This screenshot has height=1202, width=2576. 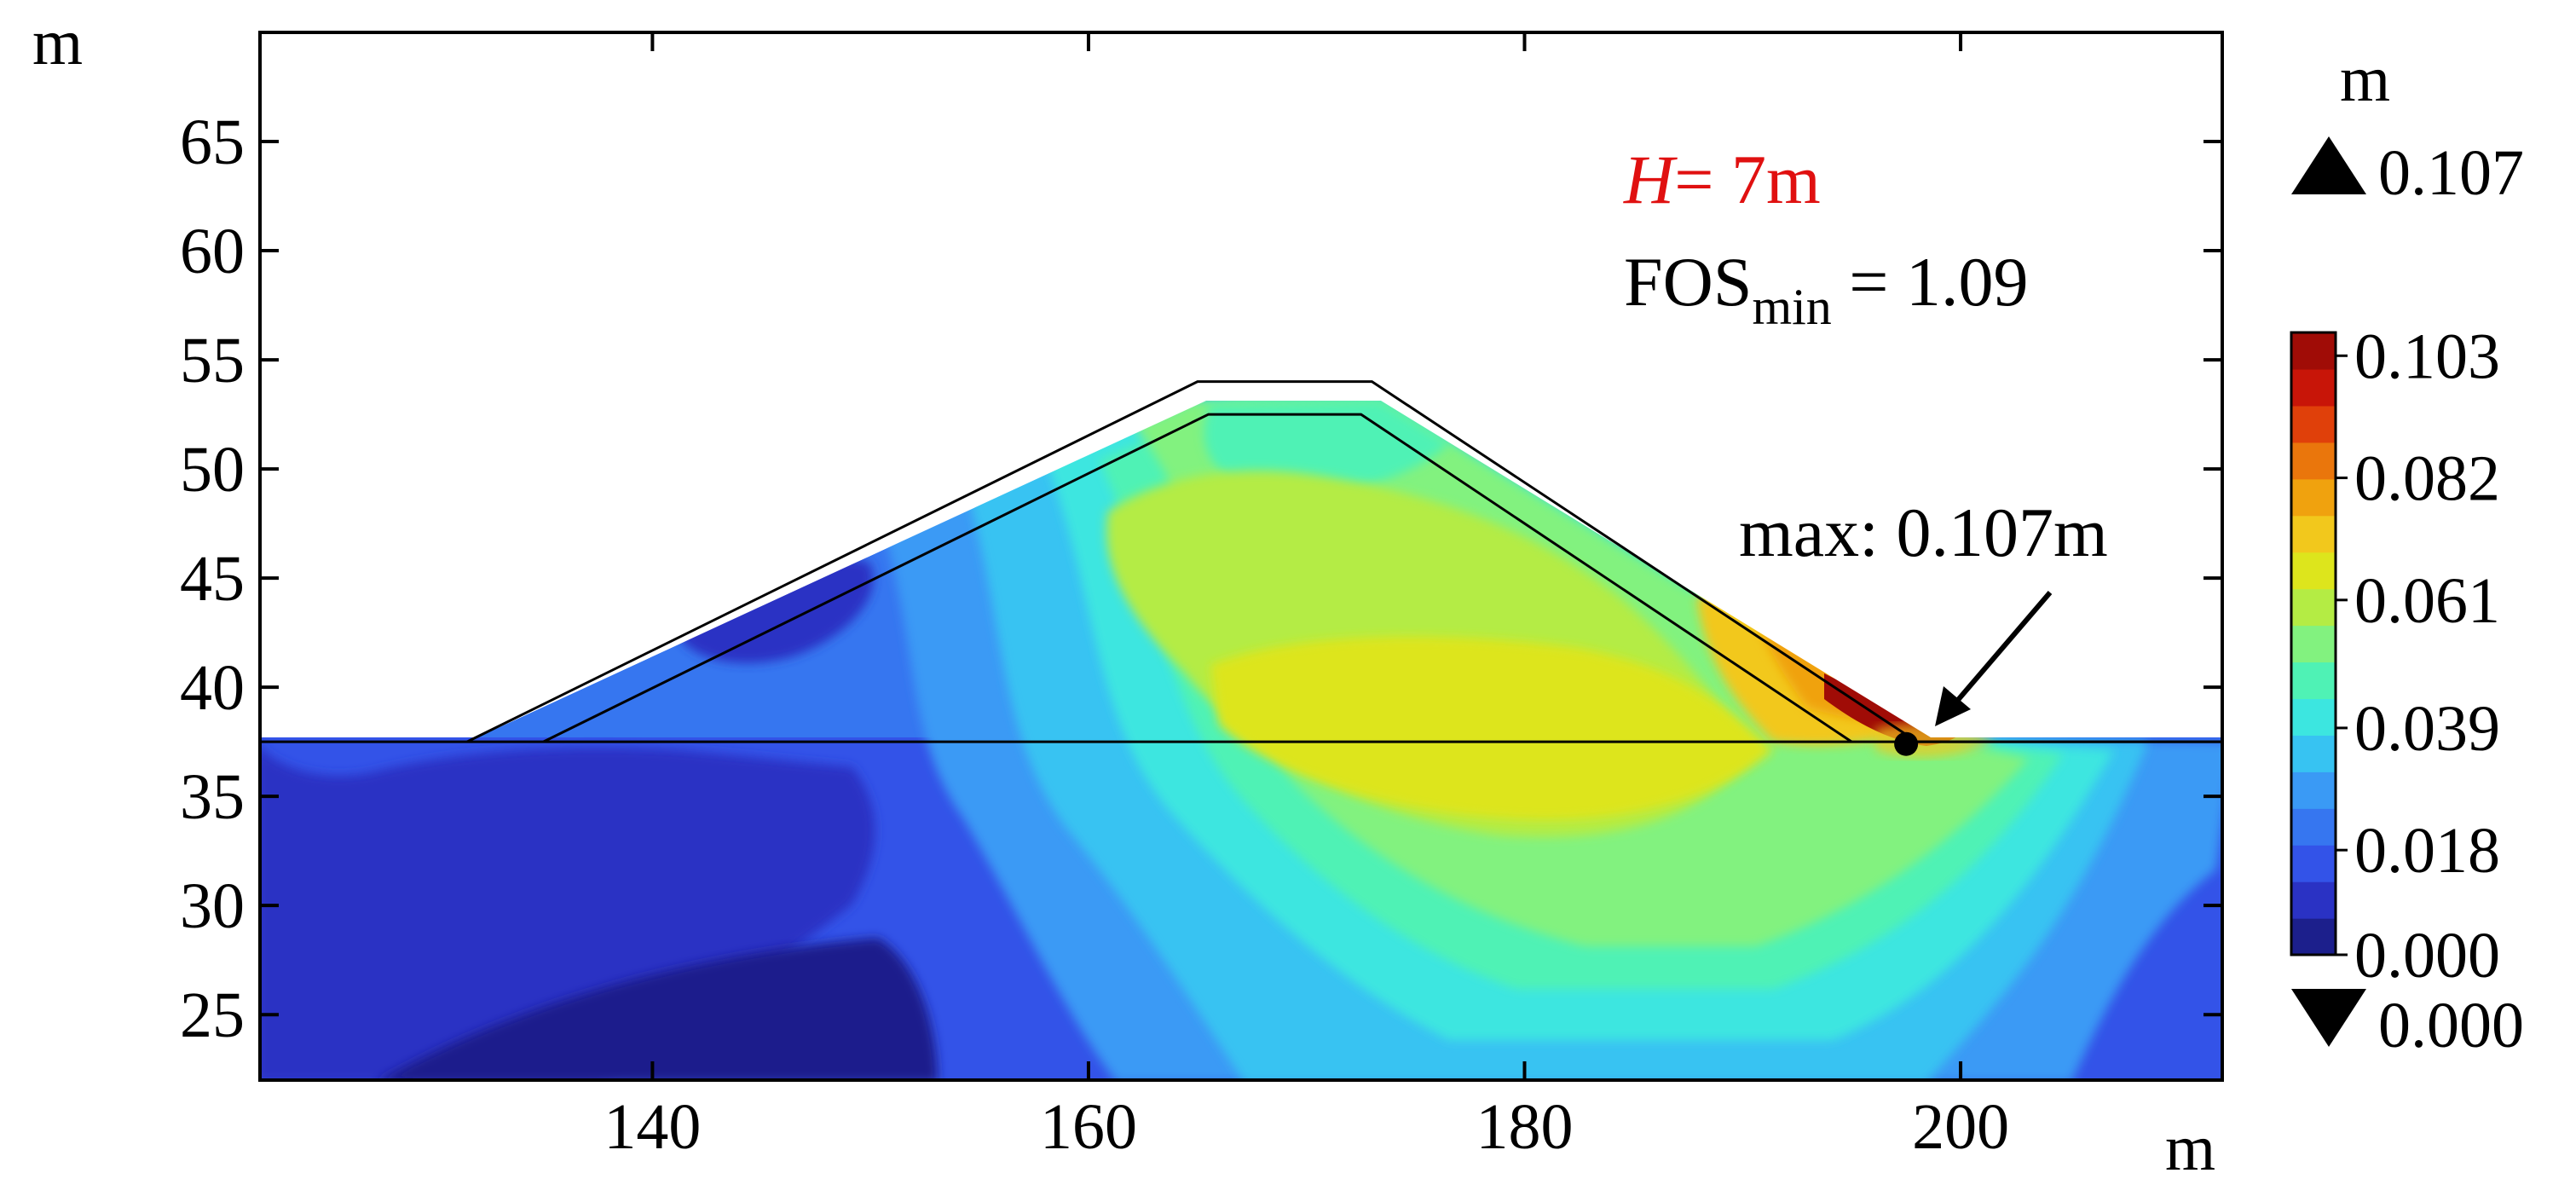 What do you see at coordinates (212, 906) in the screenshot?
I see `y-tick-label: 30` at bounding box center [212, 906].